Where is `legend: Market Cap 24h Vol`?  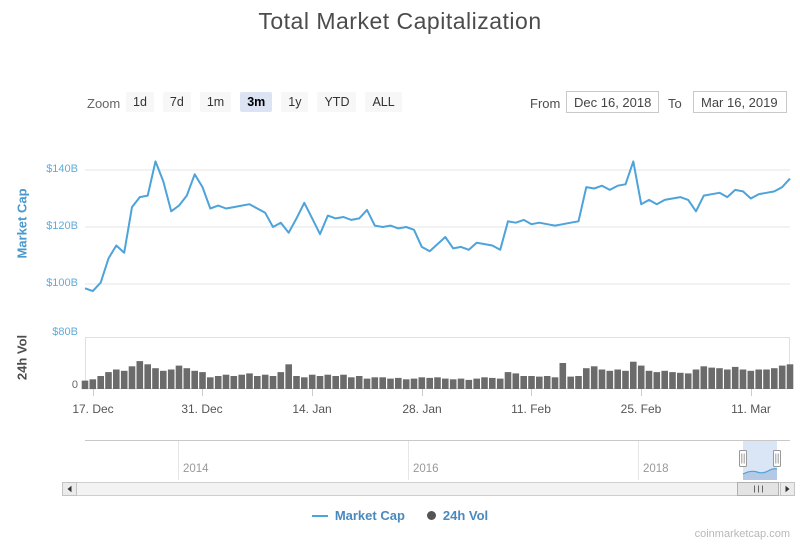
legend: Market Cap 24h Vol is located at coordinates (400, 515).